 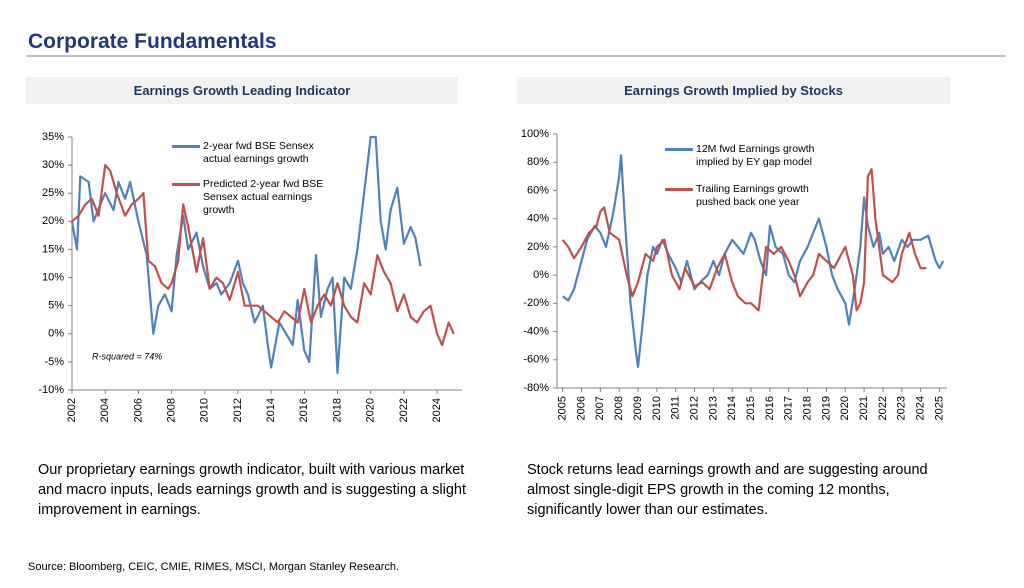 I want to click on x-tick-label: 2007, so click(x=600, y=408).